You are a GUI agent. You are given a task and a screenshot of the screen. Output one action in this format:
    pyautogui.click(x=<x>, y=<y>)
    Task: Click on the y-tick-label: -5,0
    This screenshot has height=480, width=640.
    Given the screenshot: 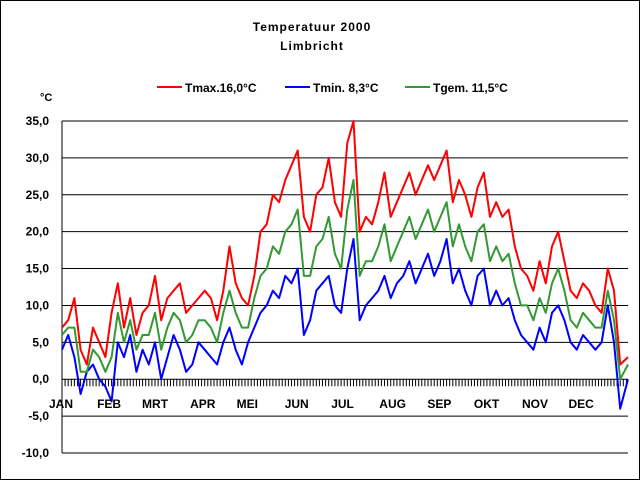 What is the action you would take?
    pyautogui.click(x=38, y=416)
    